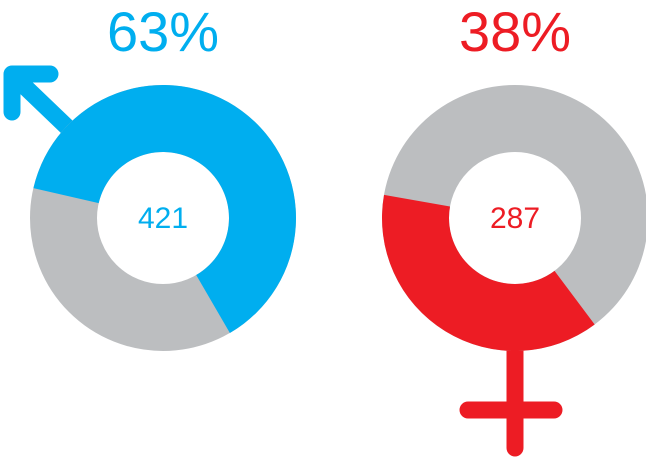  I want to click on center-label: 421, so click(163, 218).